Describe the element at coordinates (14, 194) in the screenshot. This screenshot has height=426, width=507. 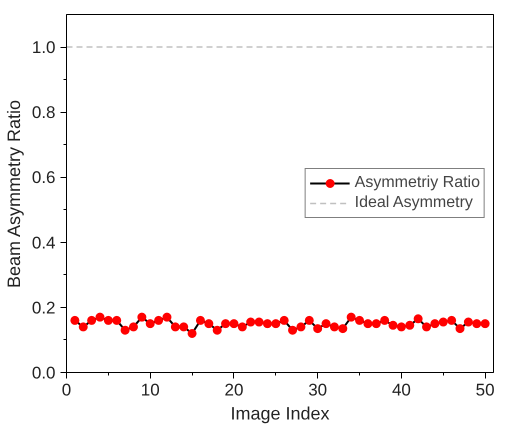
I see `y-axis-title: Beam Asymmetry Ratio` at that location.